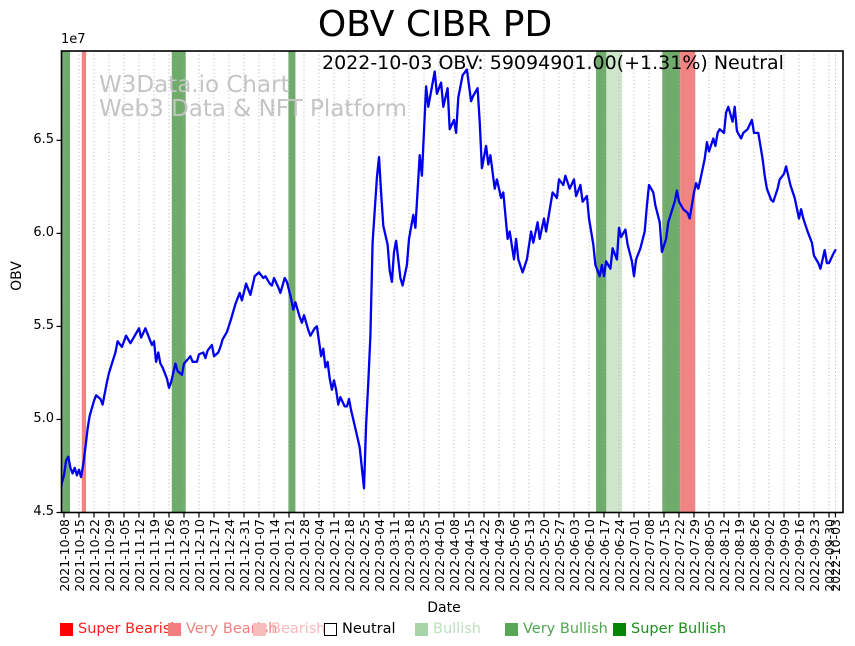  What do you see at coordinates (435, 24) in the screenshot?
I see `chart-title: OBV CIBR PD` at bounding box center [435, 24].